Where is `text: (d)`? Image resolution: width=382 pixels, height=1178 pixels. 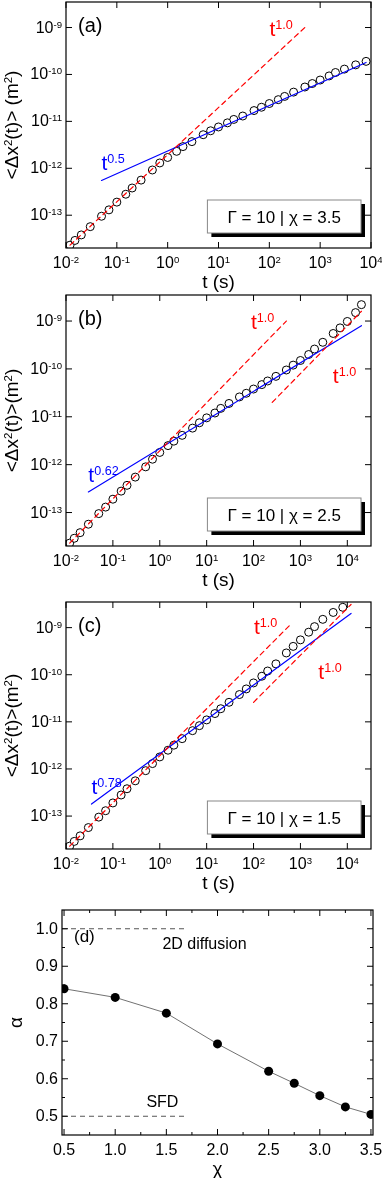
text: (d) is located at coordinates (84, 936).